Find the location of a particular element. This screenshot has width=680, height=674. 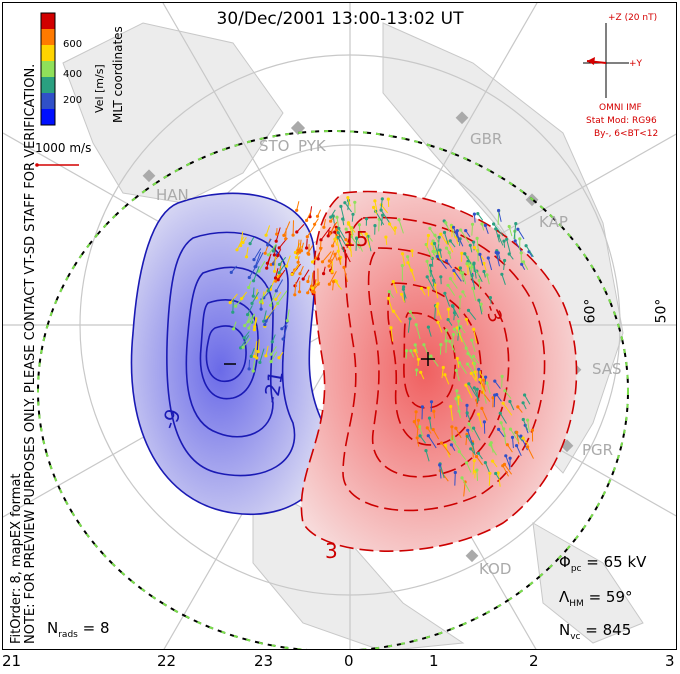

imf-model-label: Stat Mod: RG96 is located at coordinates (621, 121).